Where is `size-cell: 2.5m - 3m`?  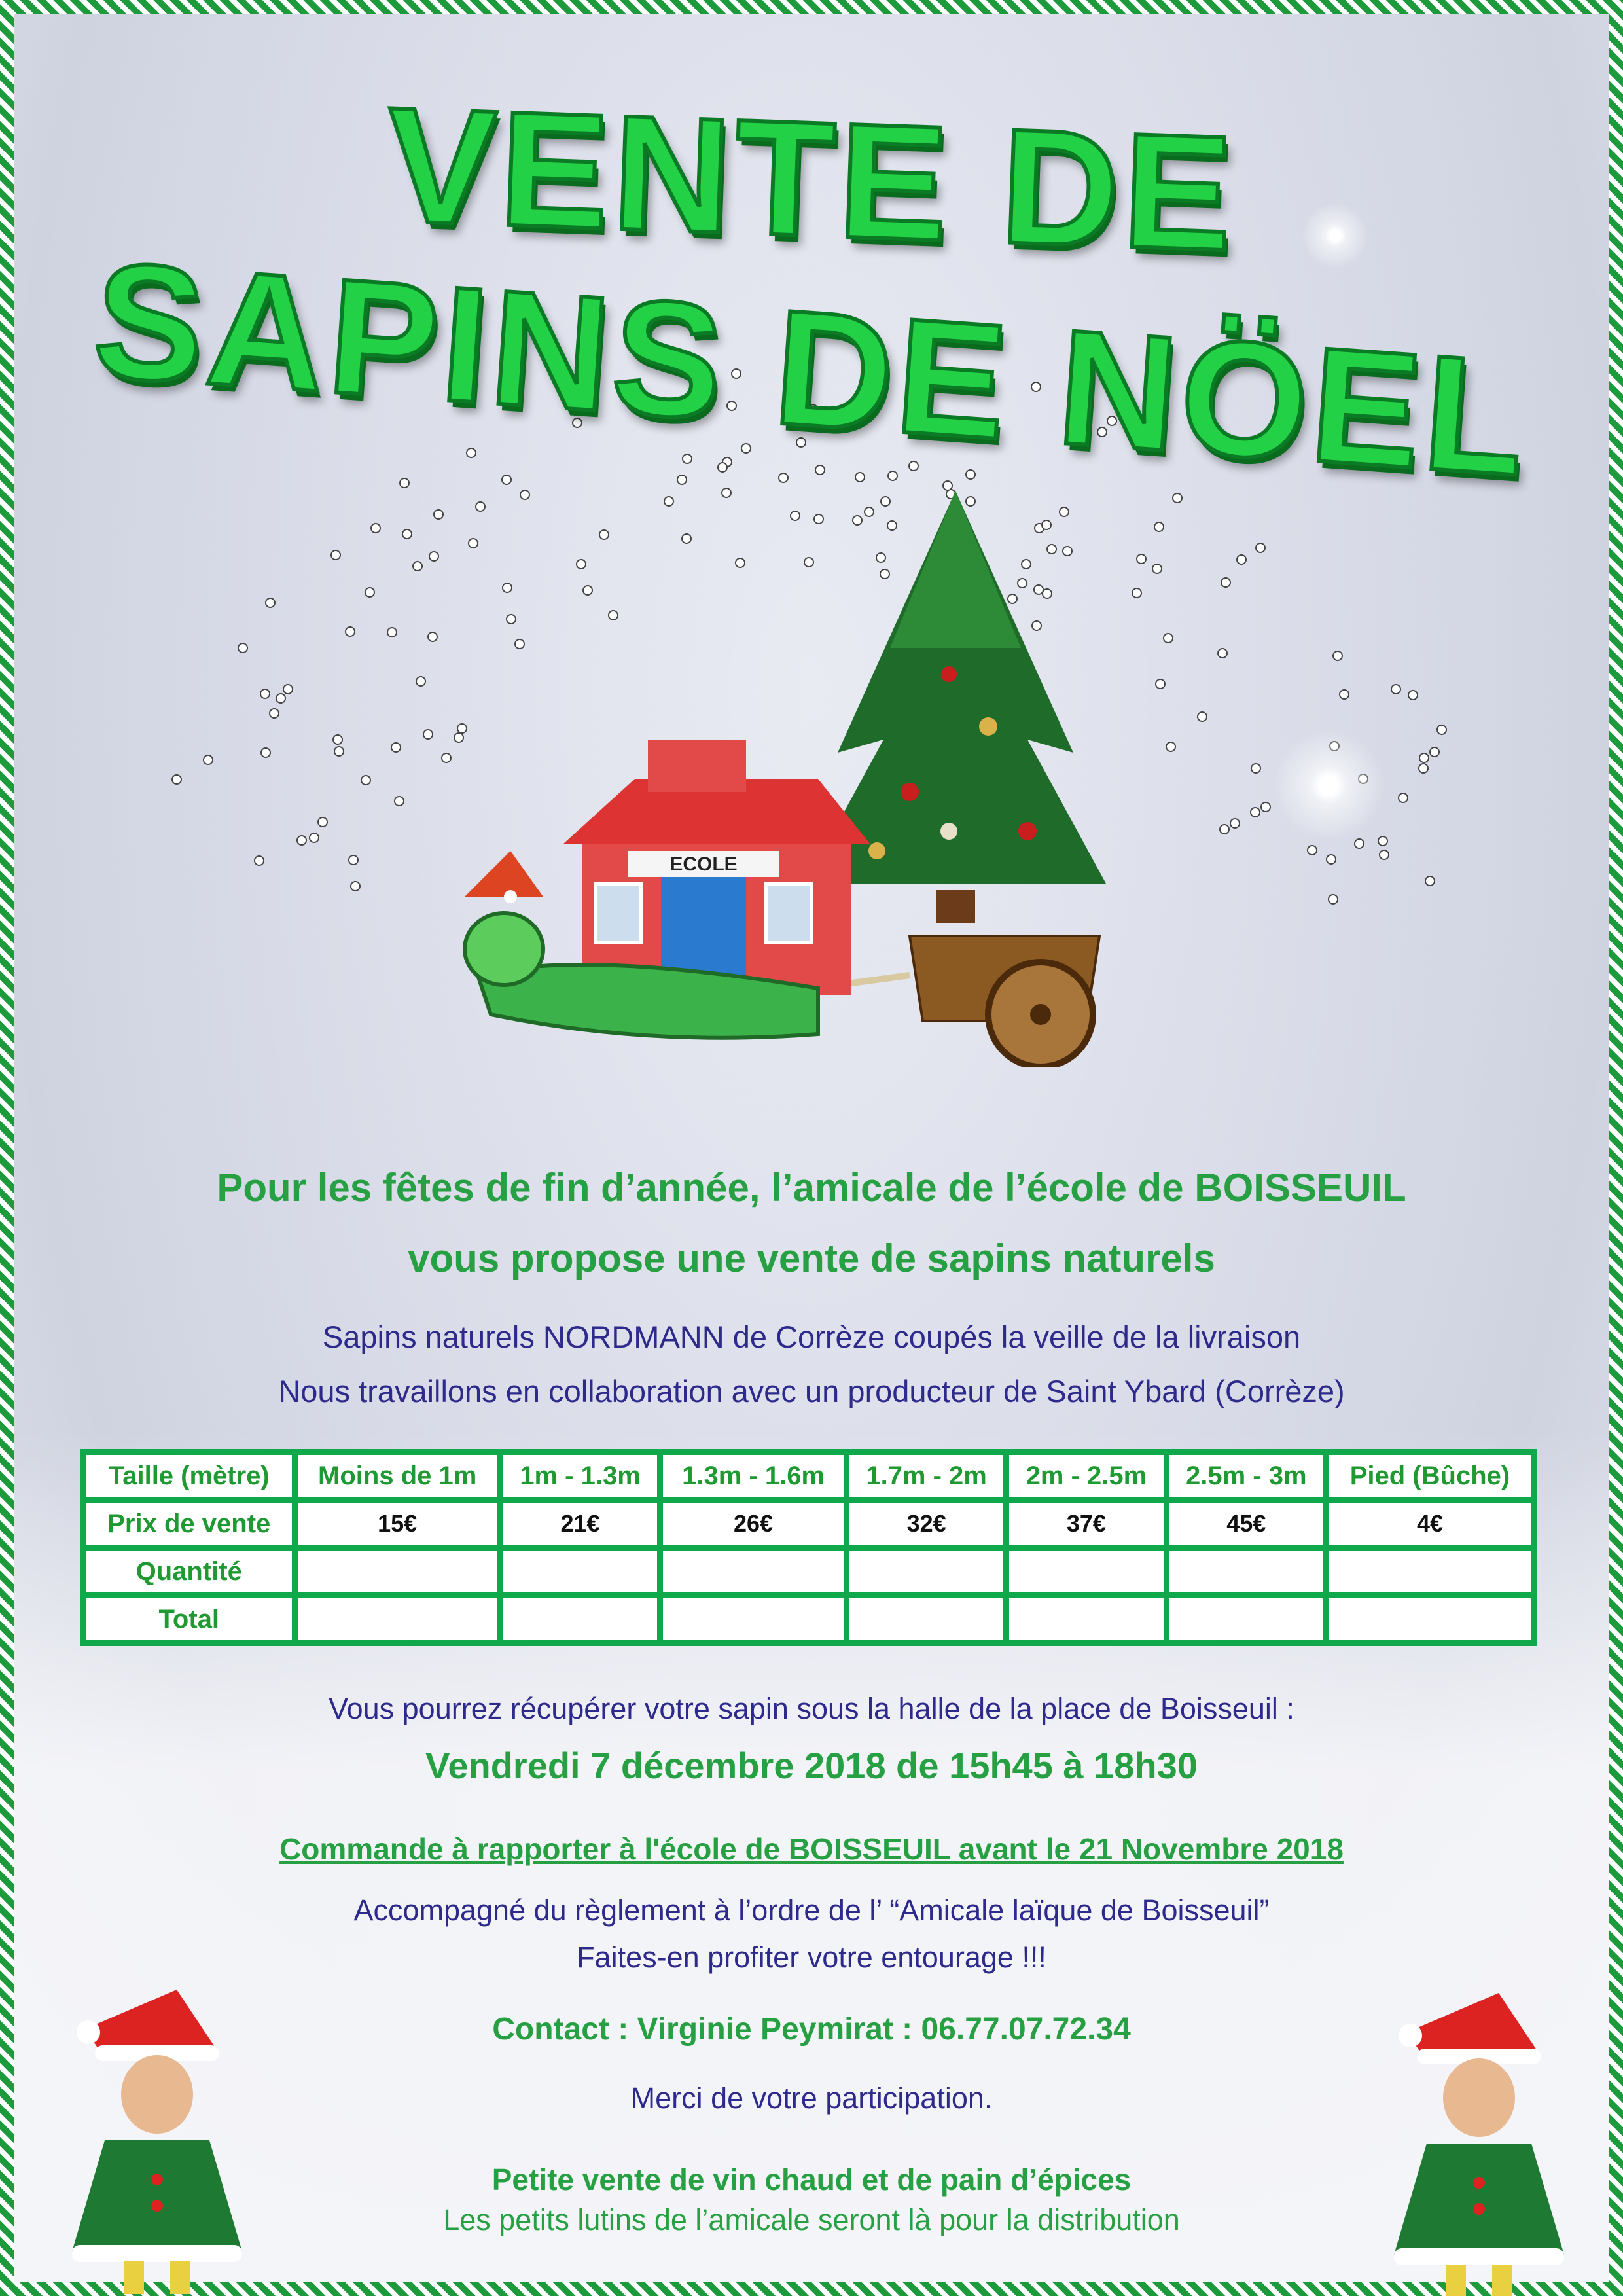 size-cell: 2.5m - 3m is located at coordinates (1246, 1476).